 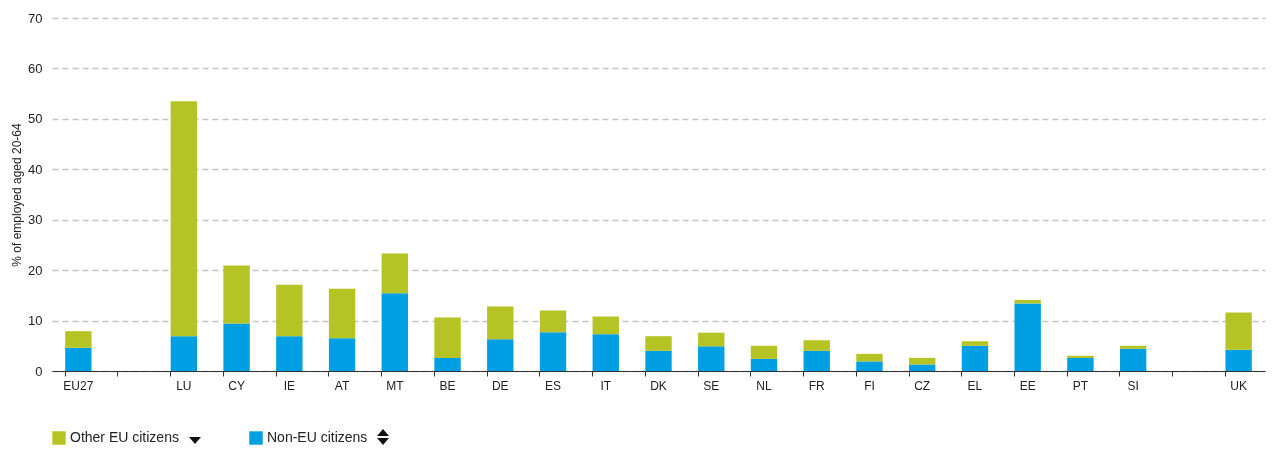 I want to click on x-tick-label: AT, so click(x=342, y=385).